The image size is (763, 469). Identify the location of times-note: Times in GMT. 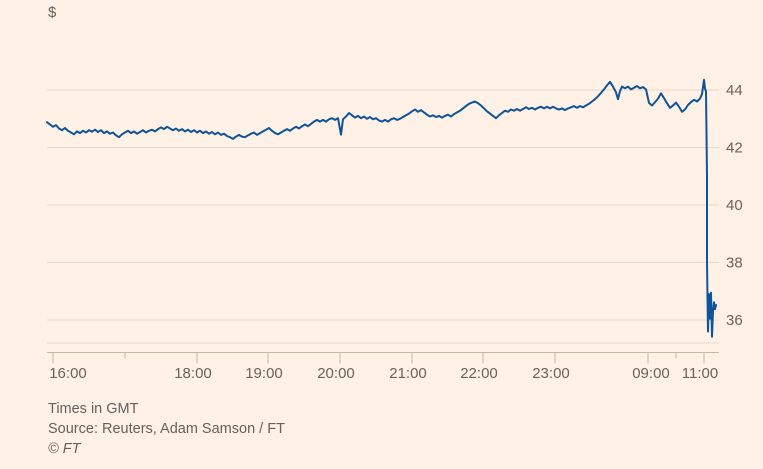
(93, 409).